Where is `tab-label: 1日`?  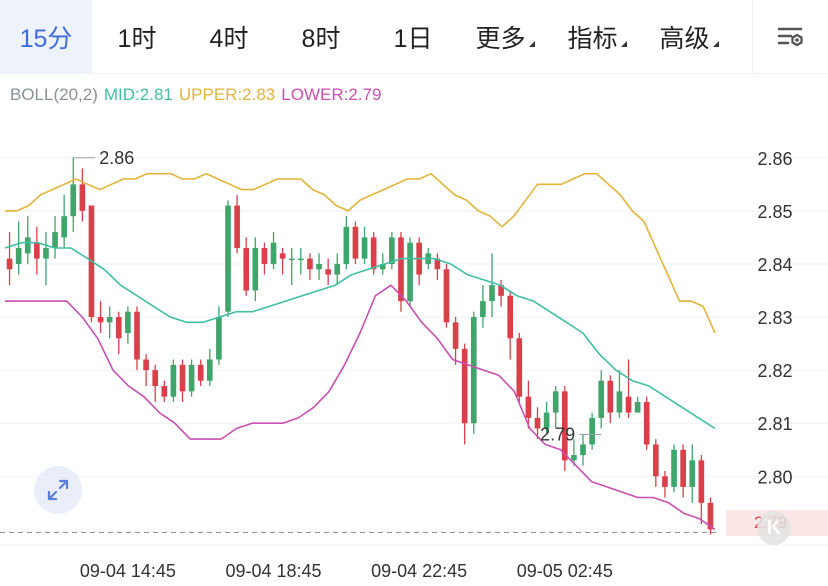 tab-label: 1日 is located at coordinates (413, 39).